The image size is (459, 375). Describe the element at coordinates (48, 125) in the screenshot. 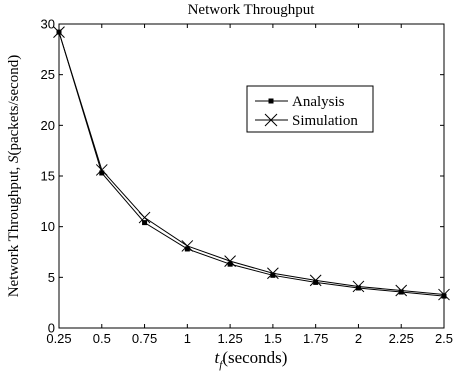

I see `y-tick-label: 20` at that location.